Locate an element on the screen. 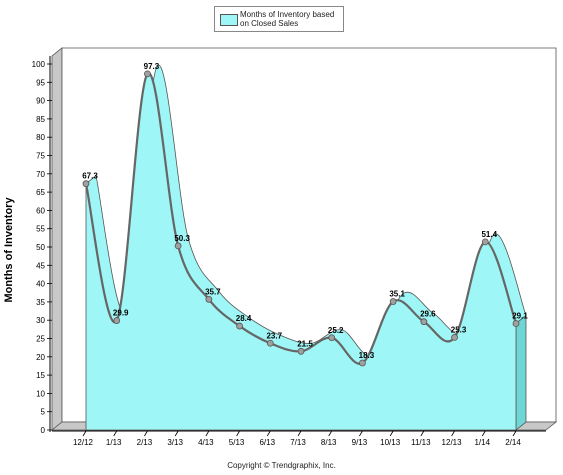 This screenshot has height=475, width=563. y-tick-label: 25 is located at coordinates (40, 339).